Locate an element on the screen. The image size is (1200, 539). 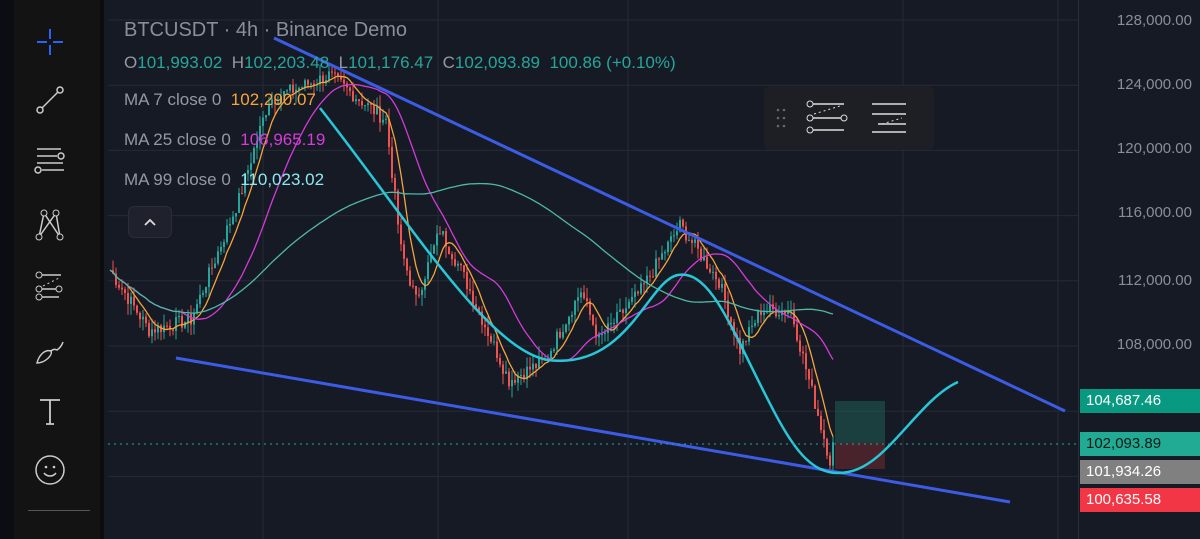
trend-line-icon is located at coordinates (50, 100).